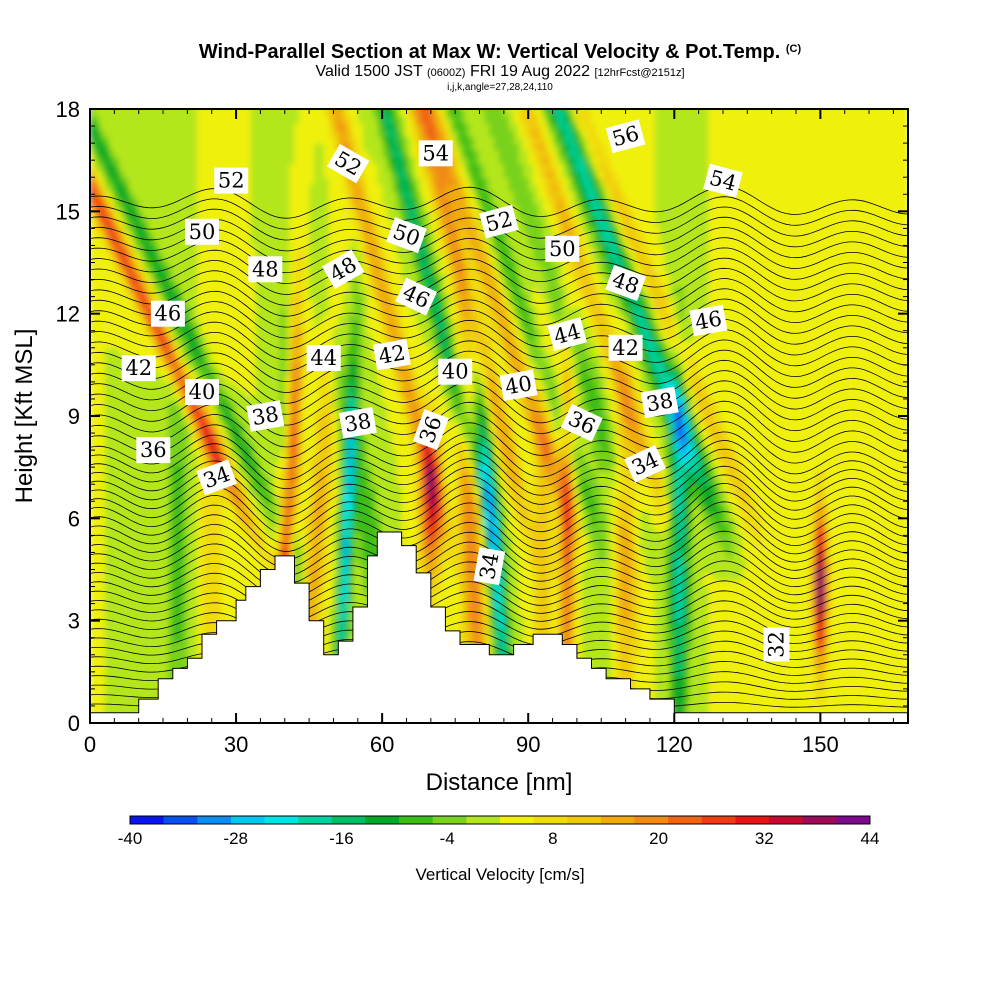  I want to click on contour-label: 50, so click(562, 248).